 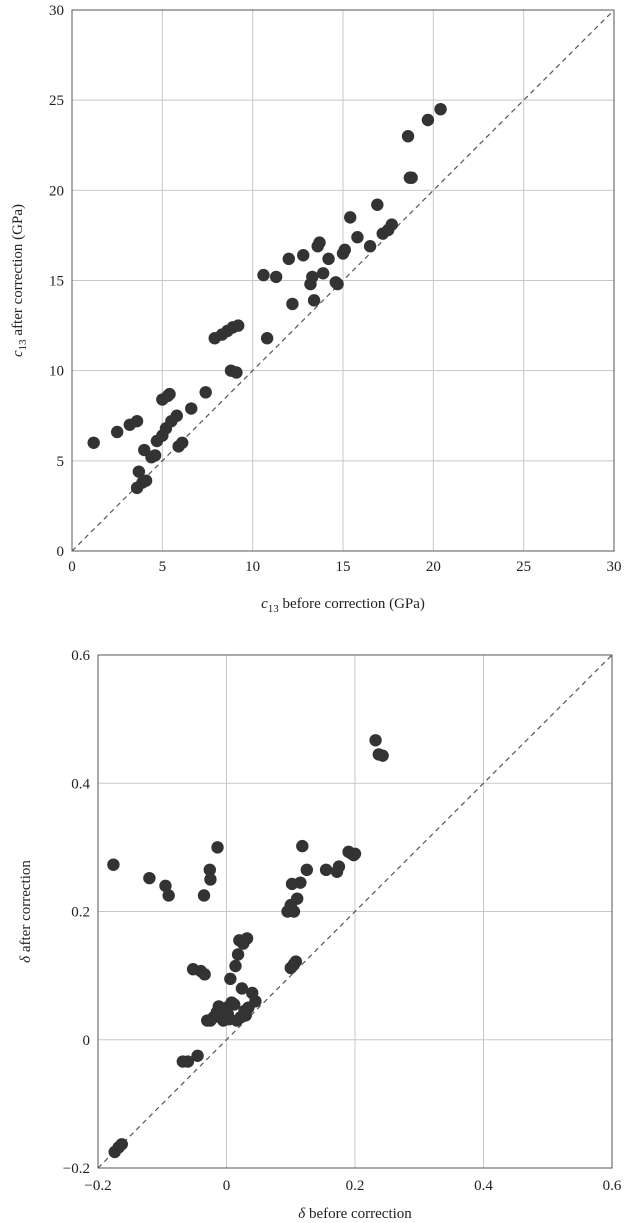 What do you see at coordinates (163, 567) in the screenshot?
I see `x-tick-label: 5` at bounding box center [163, 567].